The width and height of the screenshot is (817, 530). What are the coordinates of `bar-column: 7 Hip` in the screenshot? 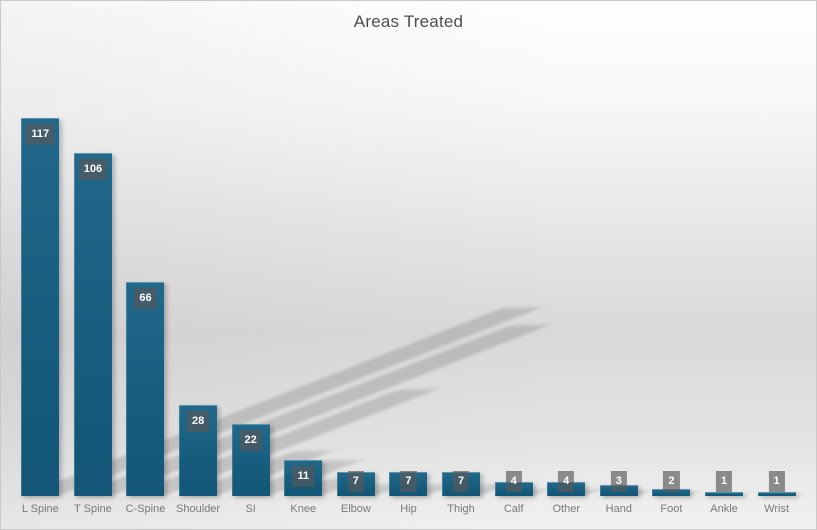 It's located at (419, 288).